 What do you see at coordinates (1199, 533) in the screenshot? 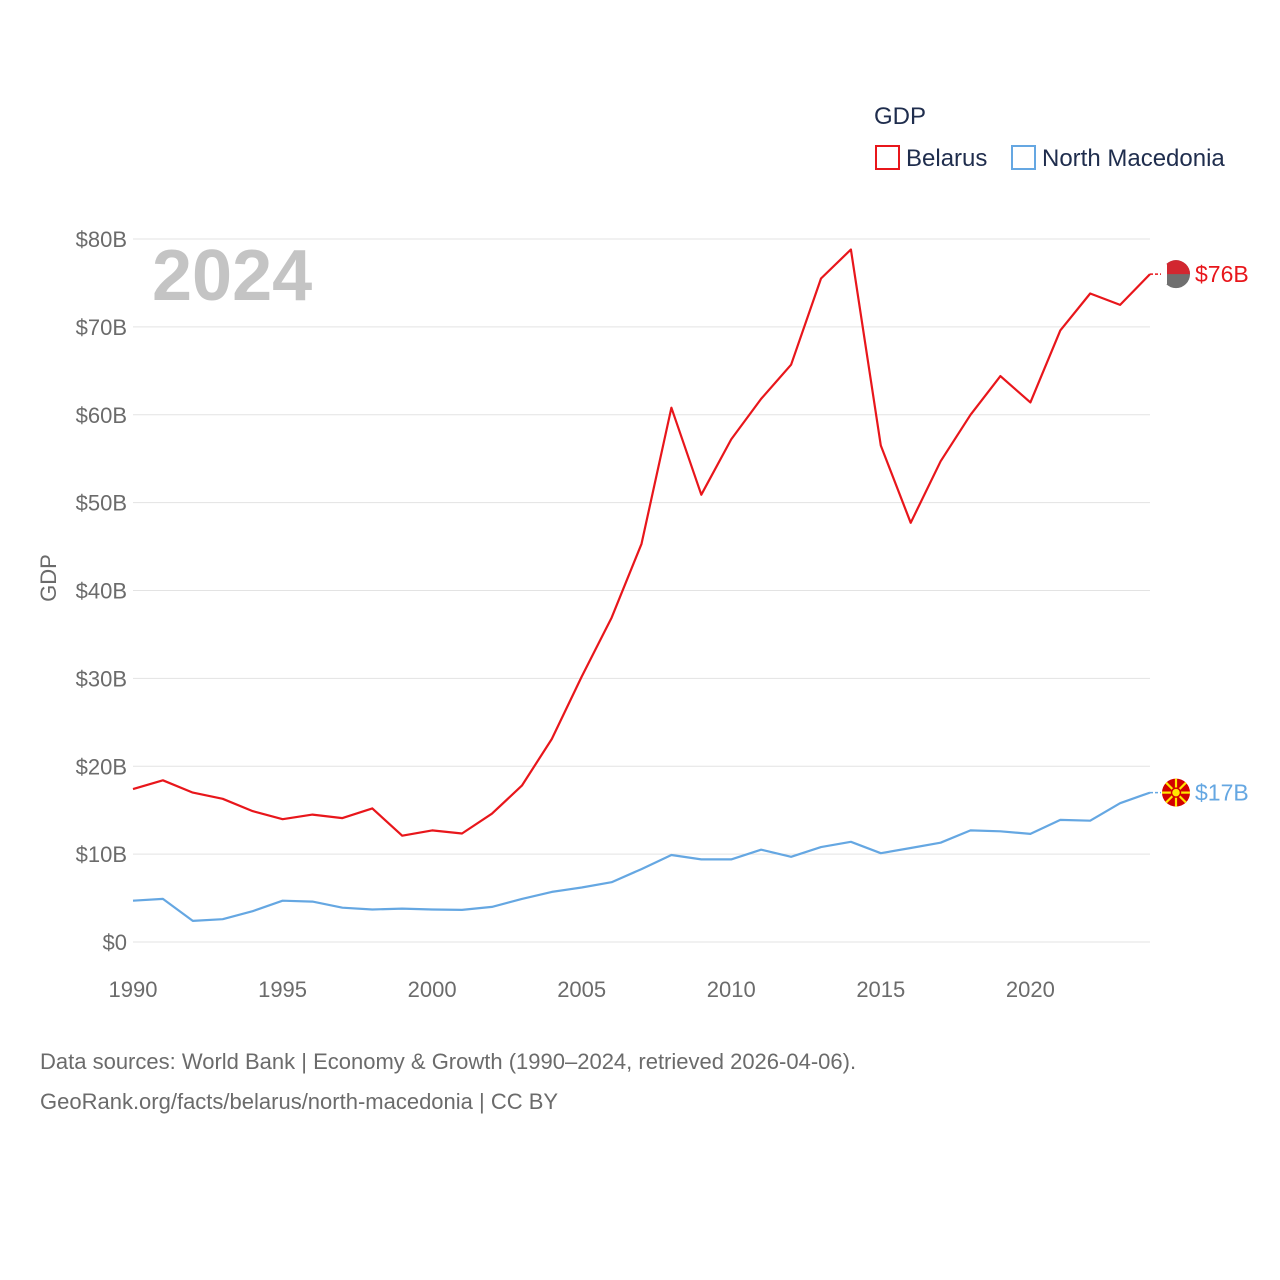
I see `series-end-markers: $76B $17B` at bounding box center [1199, 533].